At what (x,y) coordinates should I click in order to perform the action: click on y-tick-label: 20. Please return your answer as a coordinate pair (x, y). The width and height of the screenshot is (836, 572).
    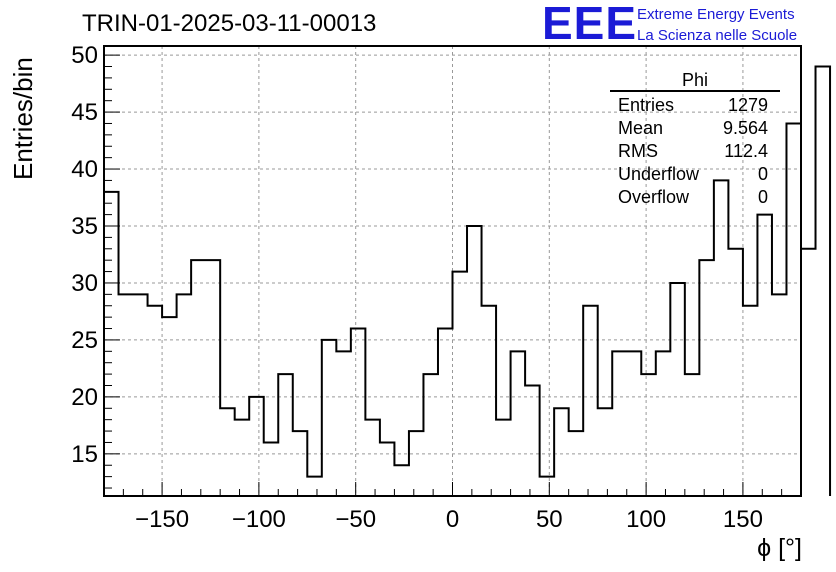
    Looking at the image, I should click on (84, 397).